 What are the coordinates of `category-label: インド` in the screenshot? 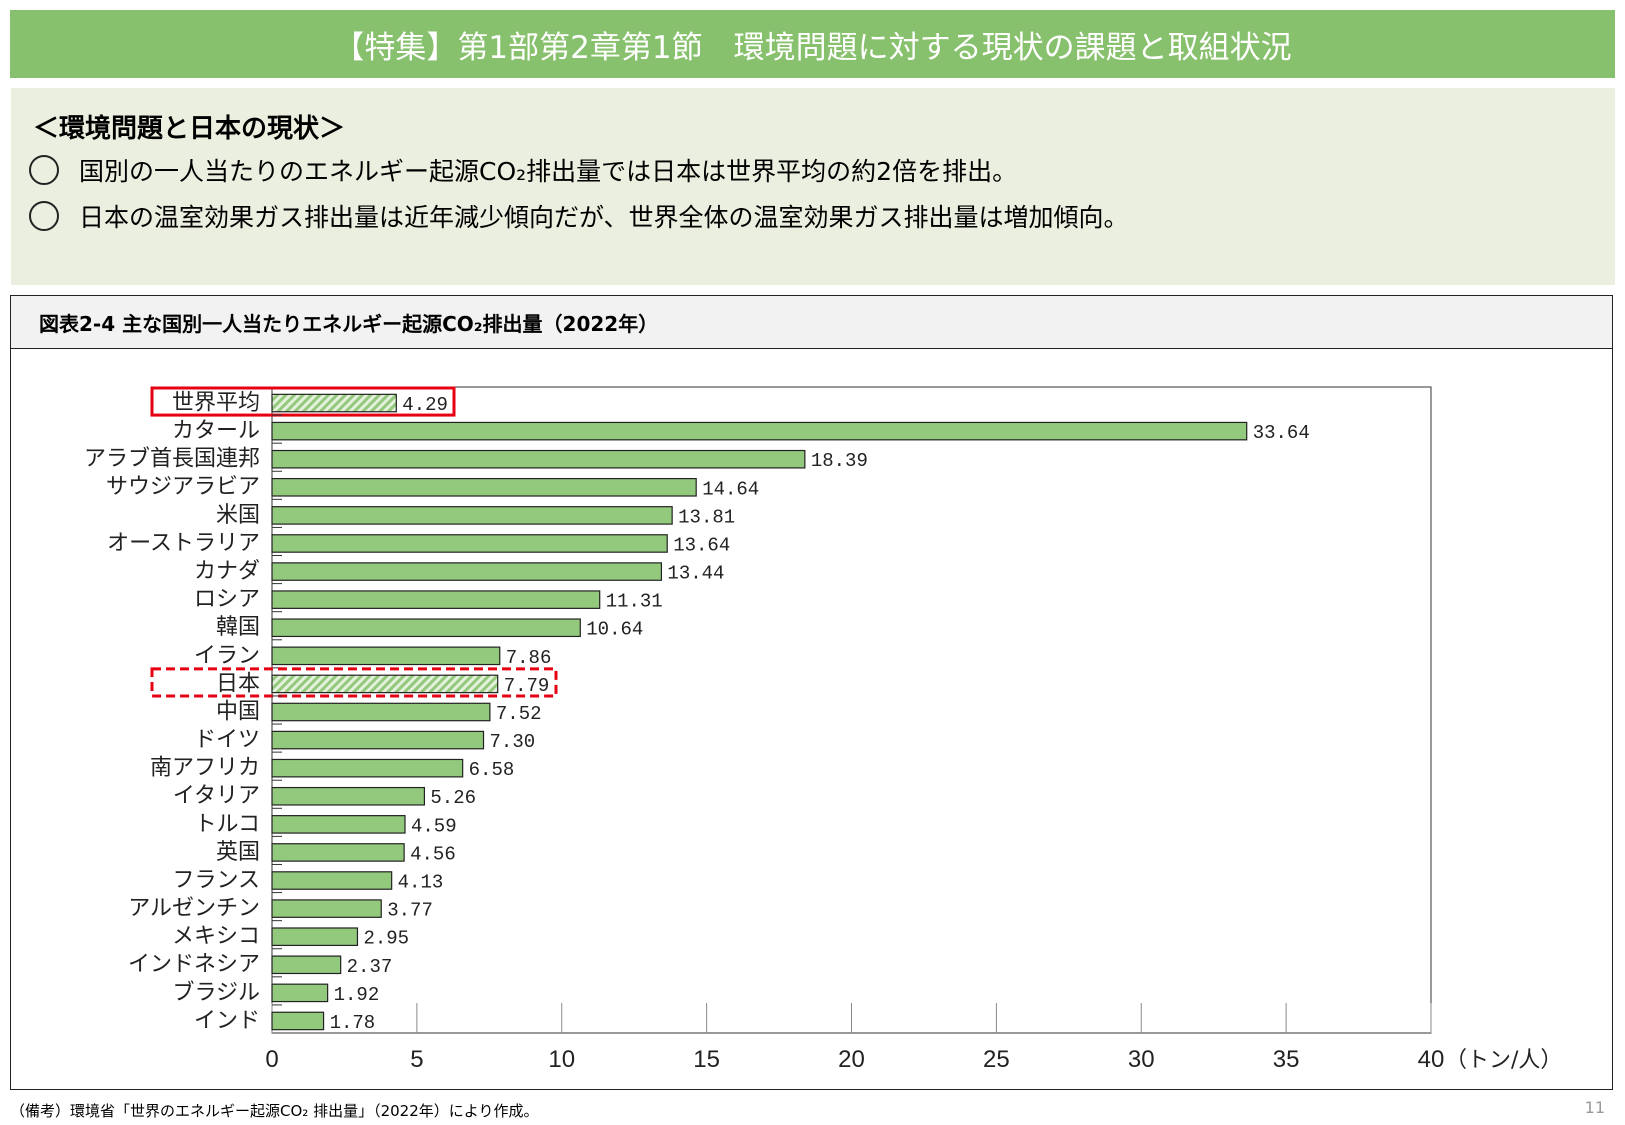 It's located at (227, 1020).